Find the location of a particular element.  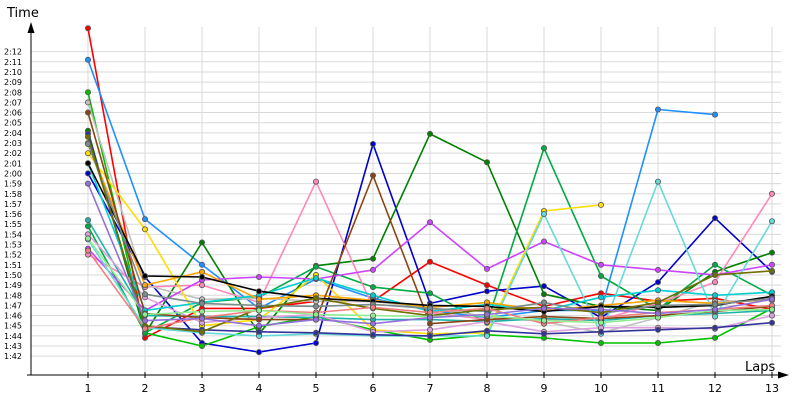

y-tick-label: 1:53 is located at coordinates (13, 245).